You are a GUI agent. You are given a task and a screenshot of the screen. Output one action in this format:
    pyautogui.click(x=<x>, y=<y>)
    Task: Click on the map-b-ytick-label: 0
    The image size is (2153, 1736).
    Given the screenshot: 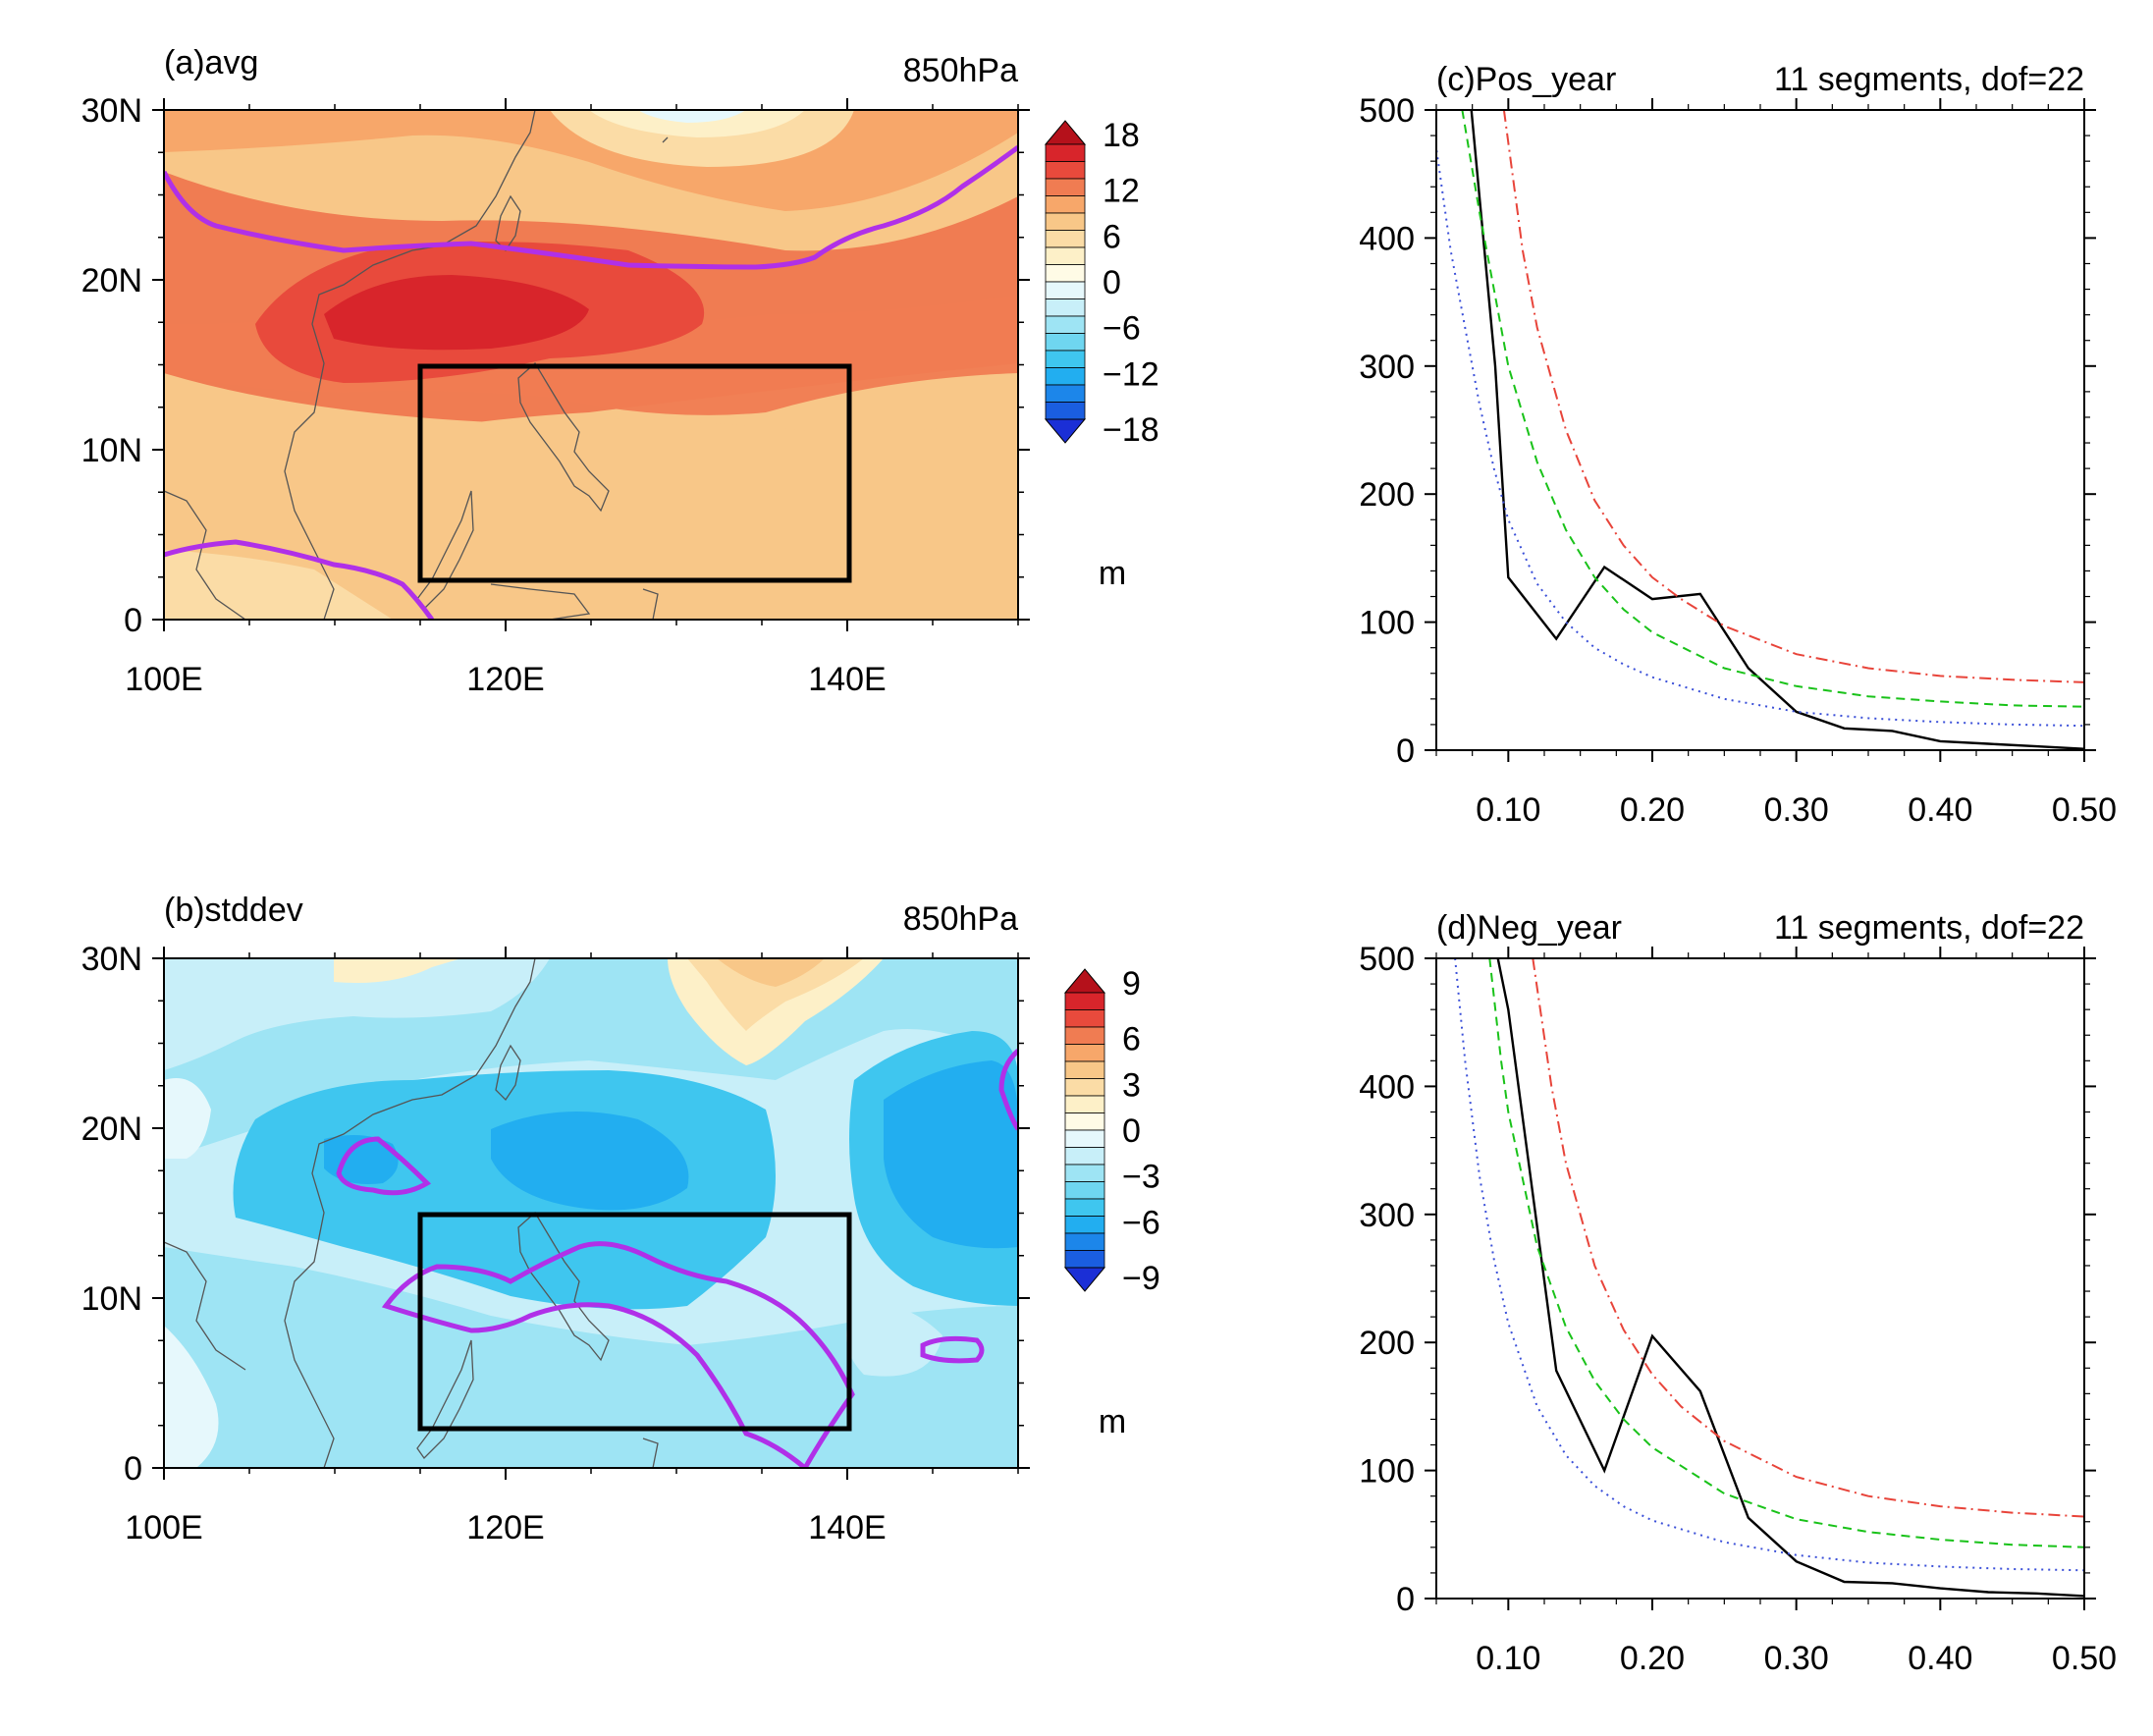 What is the action you would take?
    pyautogui.click(x=133, y=1469)
    